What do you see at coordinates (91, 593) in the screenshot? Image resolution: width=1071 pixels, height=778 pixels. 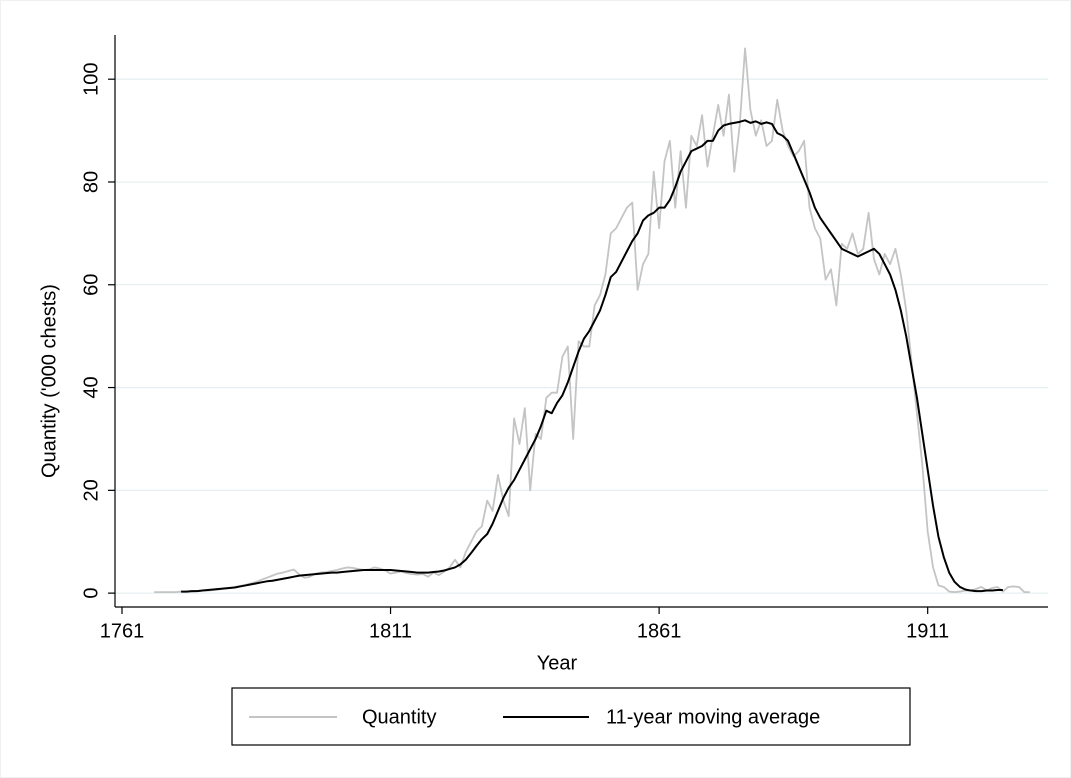 I see `y-tick-label: 0` at bounding box center [91, 593].